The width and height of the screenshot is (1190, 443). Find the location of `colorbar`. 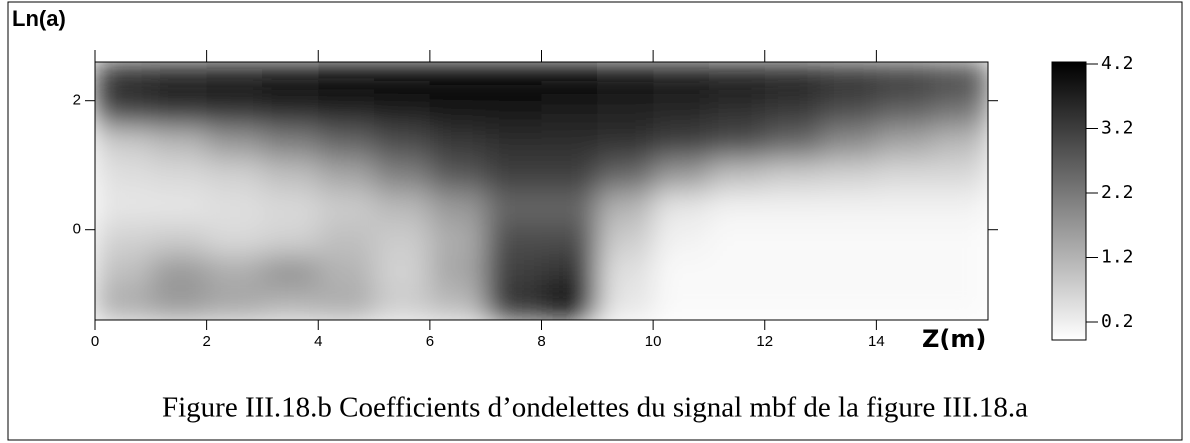

colorbar is located at coordinates (1069, 201).